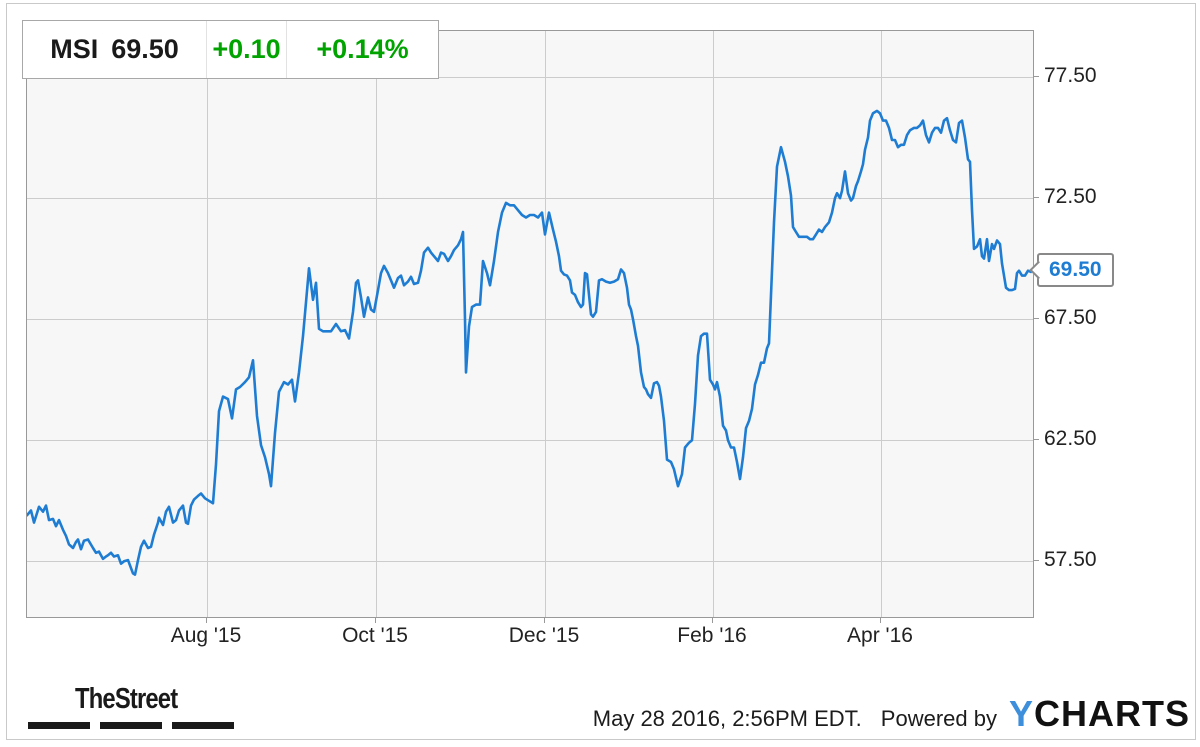 This screenshot has height=747, width=1200. Describe the element at coordinates (1070, 196) in the screenshot. I see `y-axis-label: 72.50` at that location.